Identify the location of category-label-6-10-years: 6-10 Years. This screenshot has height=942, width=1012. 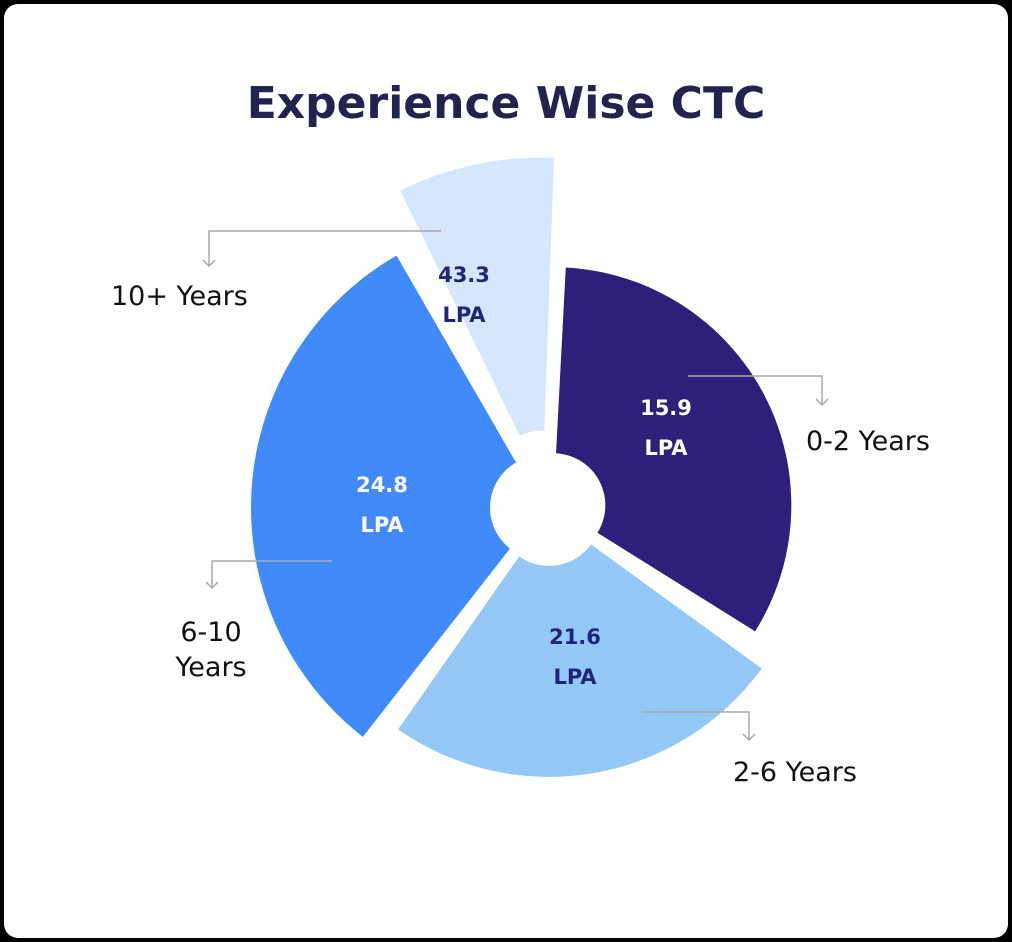
(210, 650).